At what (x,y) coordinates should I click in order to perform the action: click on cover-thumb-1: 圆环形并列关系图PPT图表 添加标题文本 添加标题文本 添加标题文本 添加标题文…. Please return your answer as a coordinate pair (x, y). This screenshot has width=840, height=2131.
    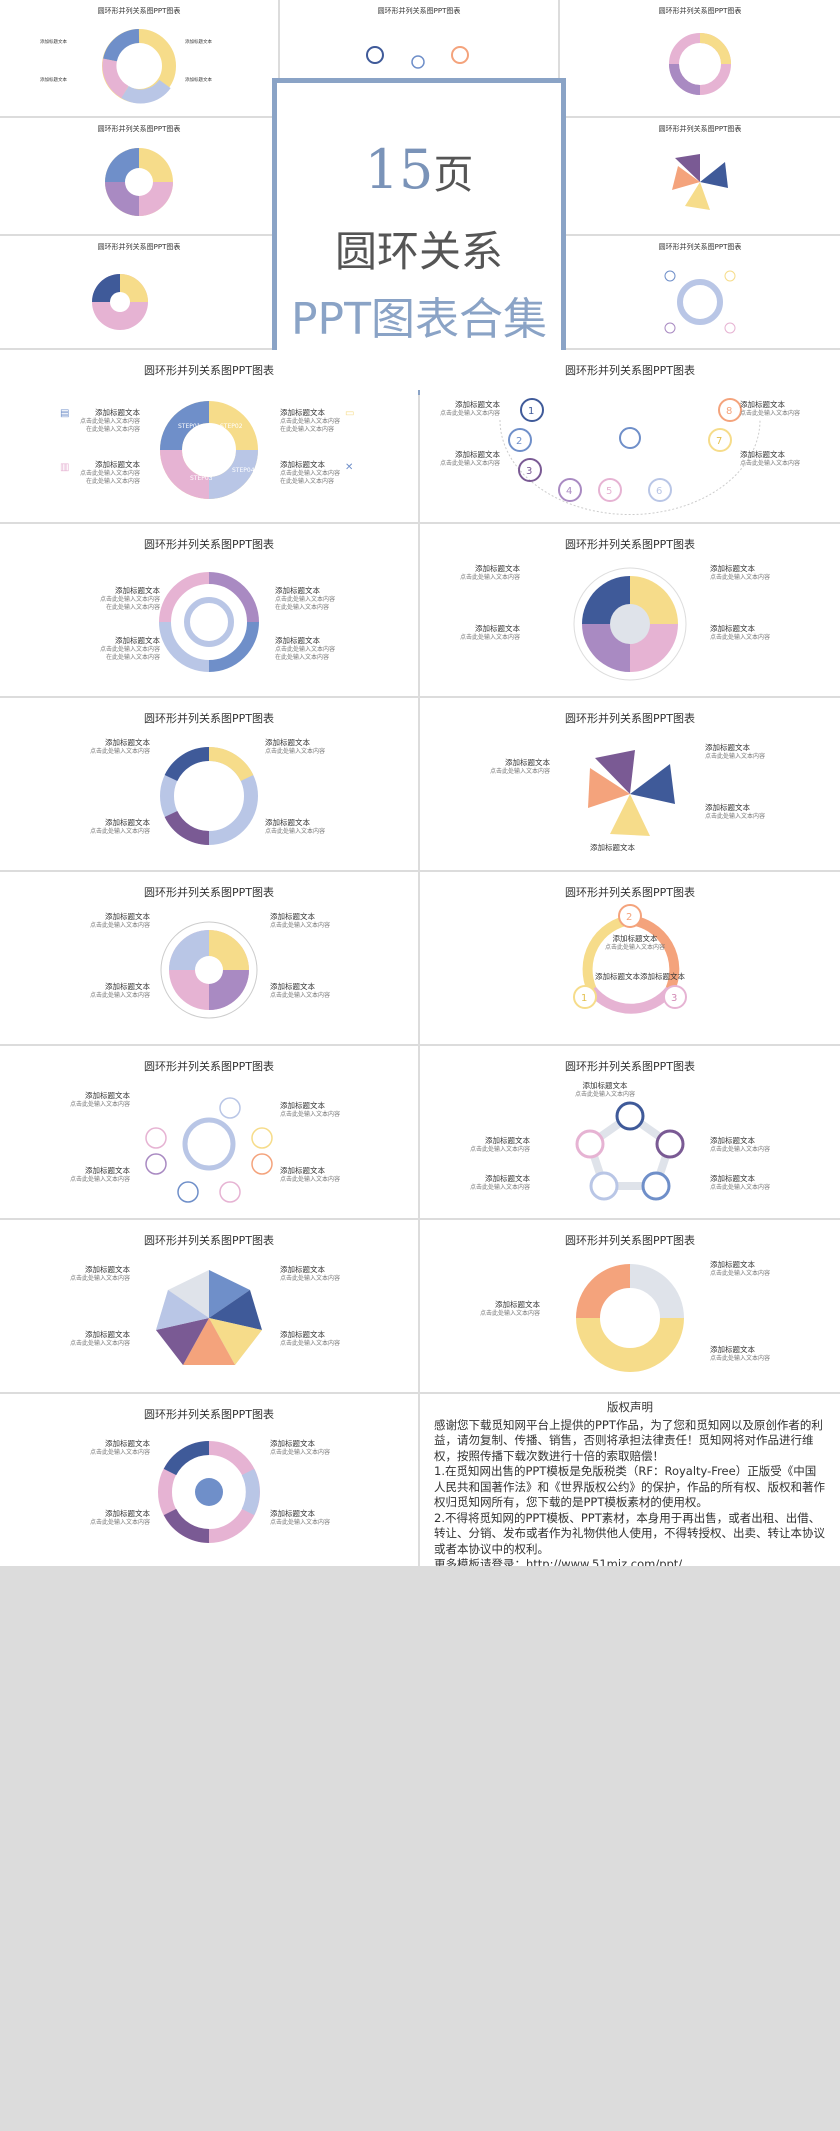
    Looking at the image, I should click on (139, 58).